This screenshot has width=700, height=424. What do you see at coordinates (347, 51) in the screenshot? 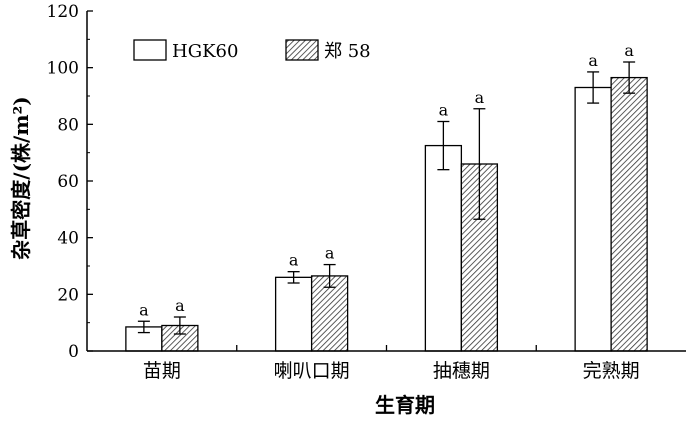
I see `legend-label: 郑 58` at bounding box center [347, 51].